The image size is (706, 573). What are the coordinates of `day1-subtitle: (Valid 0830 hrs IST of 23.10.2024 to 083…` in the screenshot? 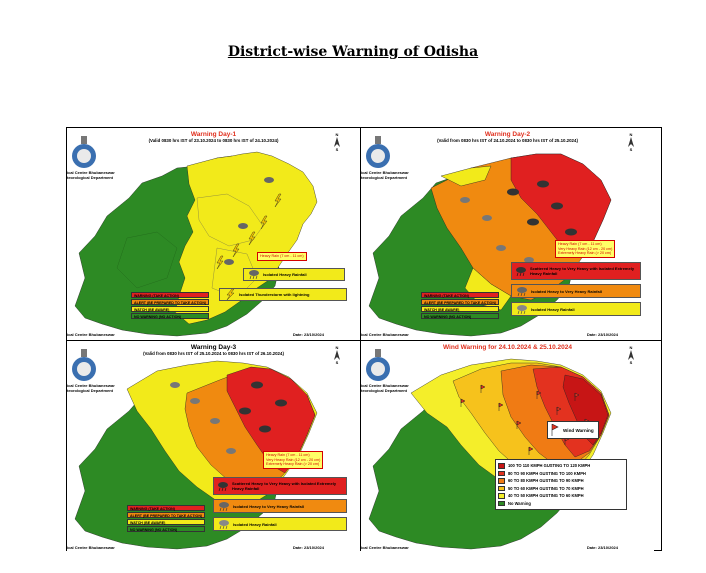 It's located at (213, 140).